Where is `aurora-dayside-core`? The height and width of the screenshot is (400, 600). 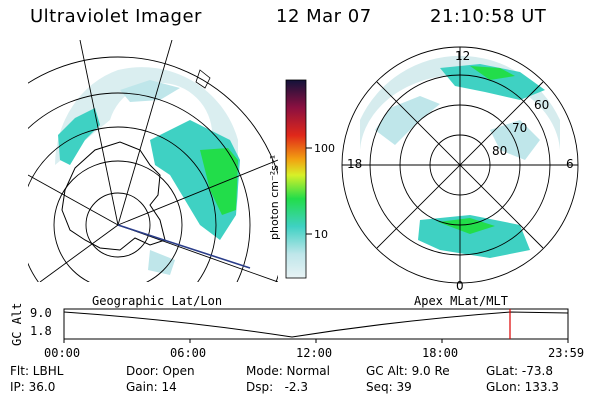 aurora-dayside-core is located at coordinates (492, 73).